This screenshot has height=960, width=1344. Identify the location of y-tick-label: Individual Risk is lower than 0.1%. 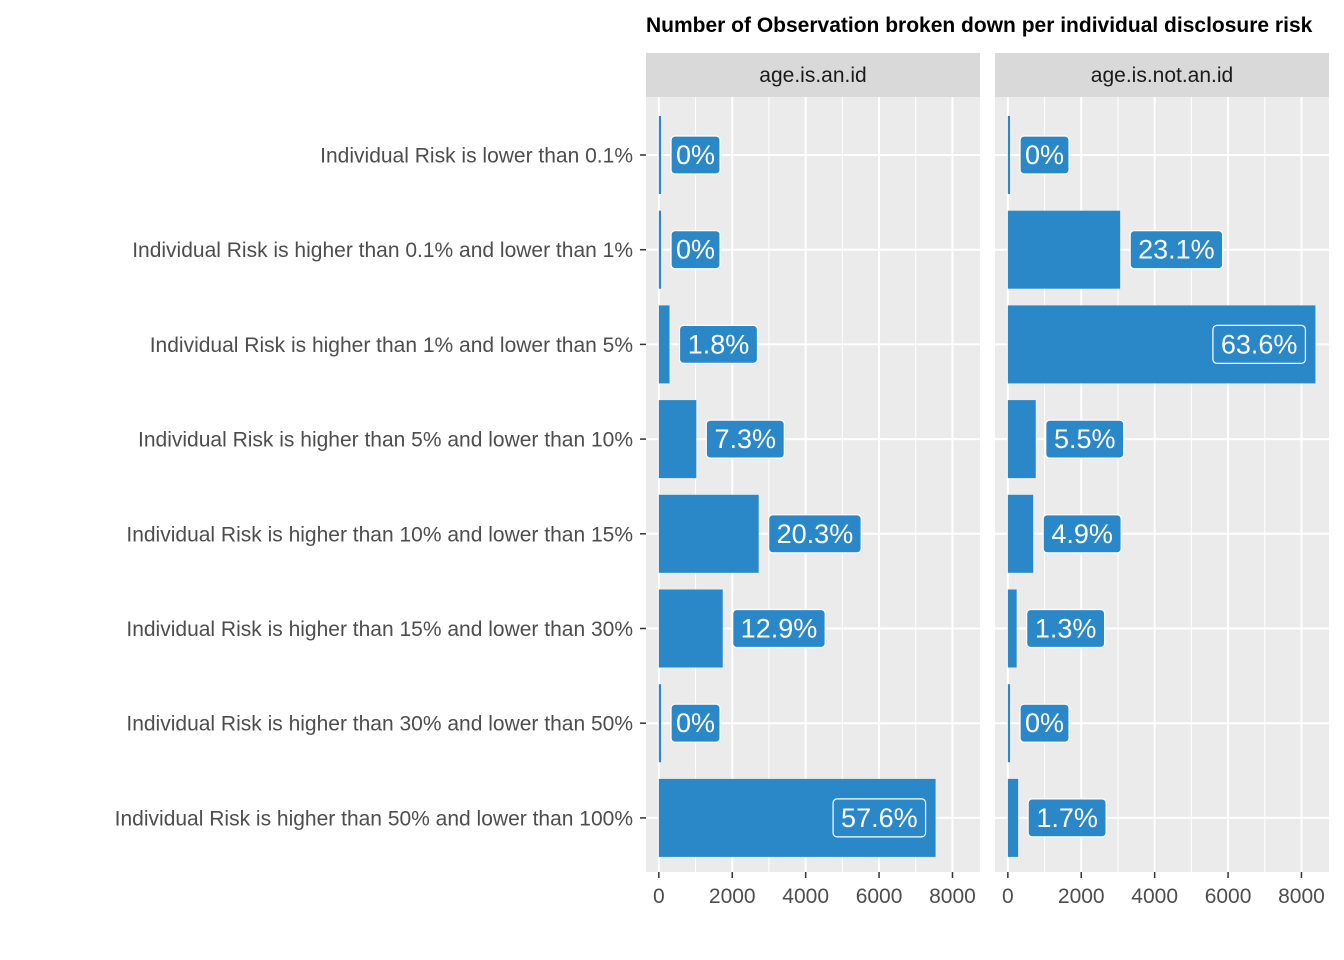
(476, 156).